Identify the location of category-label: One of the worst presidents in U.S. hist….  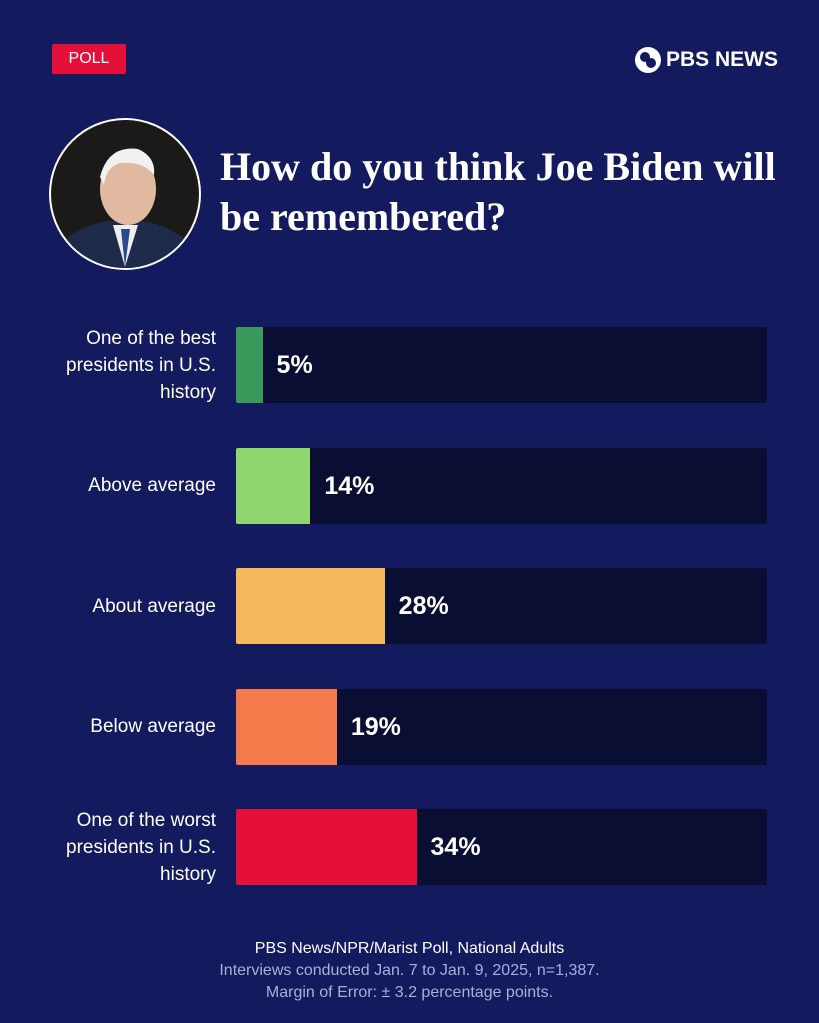
(141, 847).